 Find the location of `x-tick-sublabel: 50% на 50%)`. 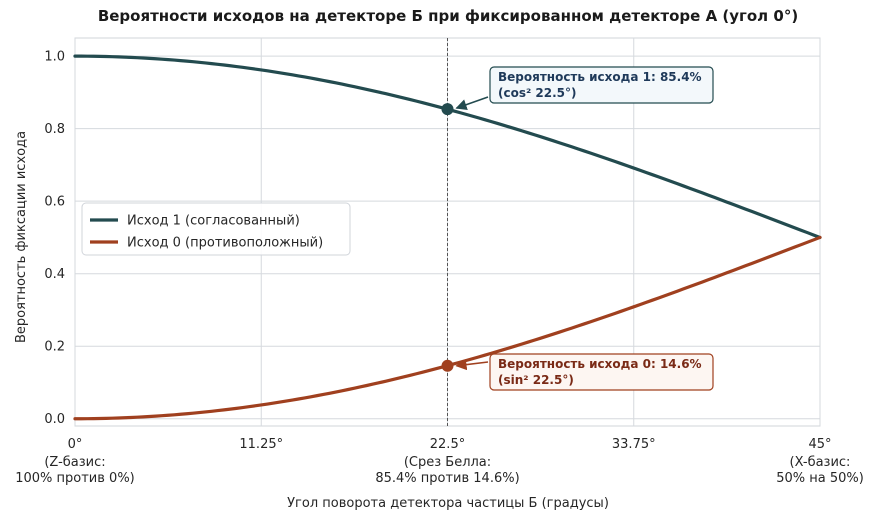

x-tick-sublabel: 50% на 50%) is located at coordinates (820, 478).